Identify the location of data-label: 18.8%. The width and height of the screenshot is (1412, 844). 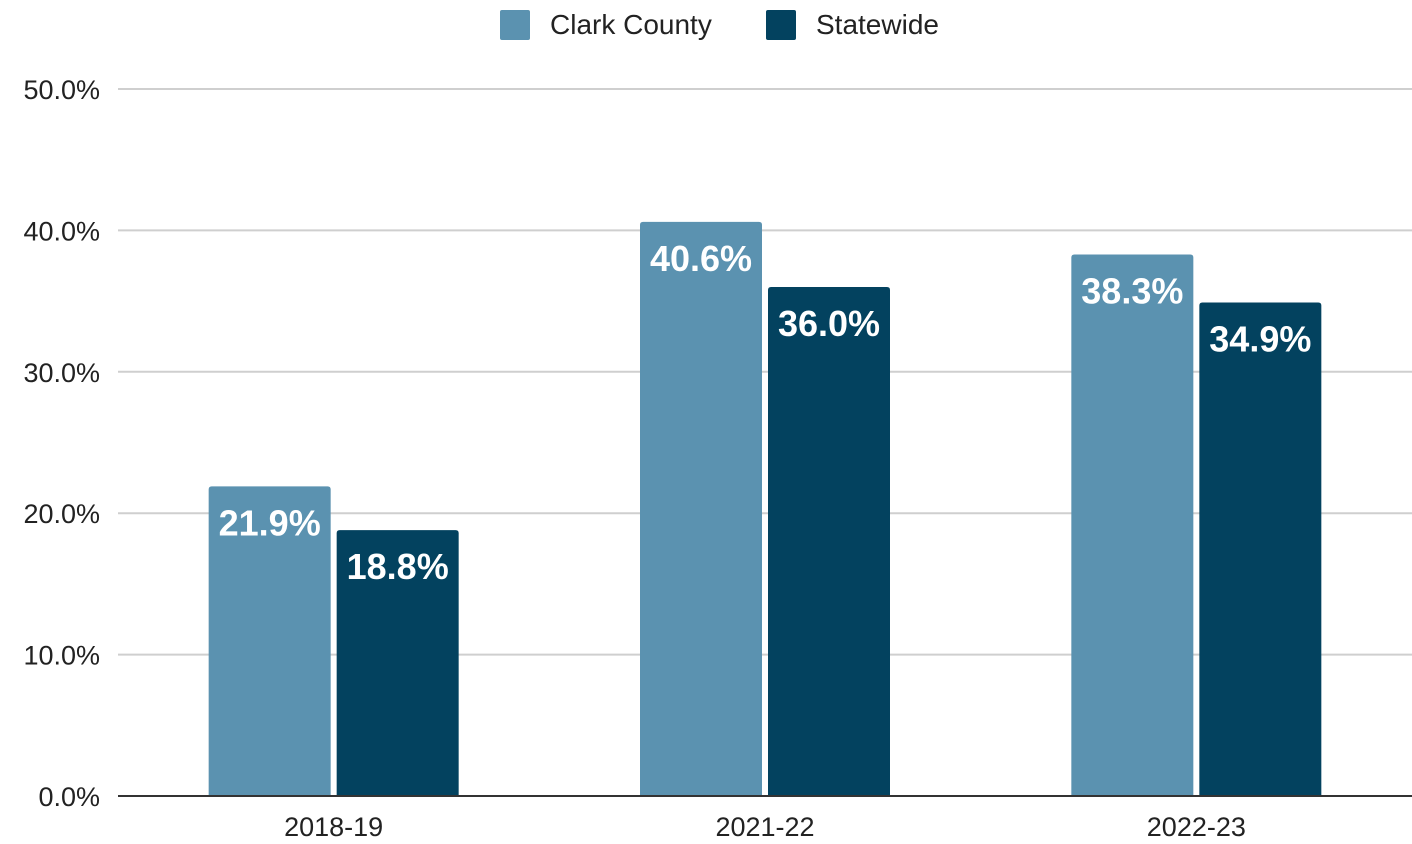
(398, 566).